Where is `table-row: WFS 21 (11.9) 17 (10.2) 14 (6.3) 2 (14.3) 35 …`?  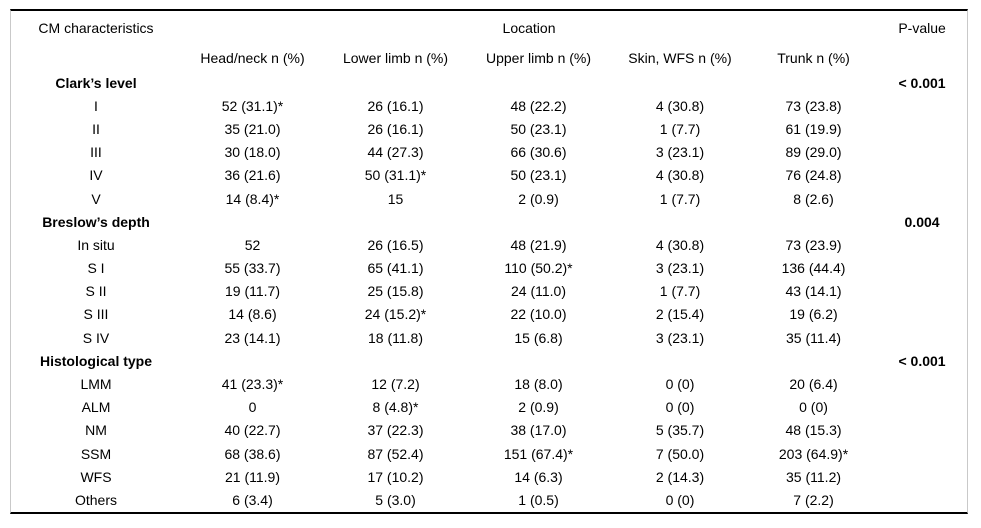
table-row: WFS 21 (11.9) 17 (10.2) 14 (6.3) 2 (14.3) 35 … is located at coordinates (489, 476).